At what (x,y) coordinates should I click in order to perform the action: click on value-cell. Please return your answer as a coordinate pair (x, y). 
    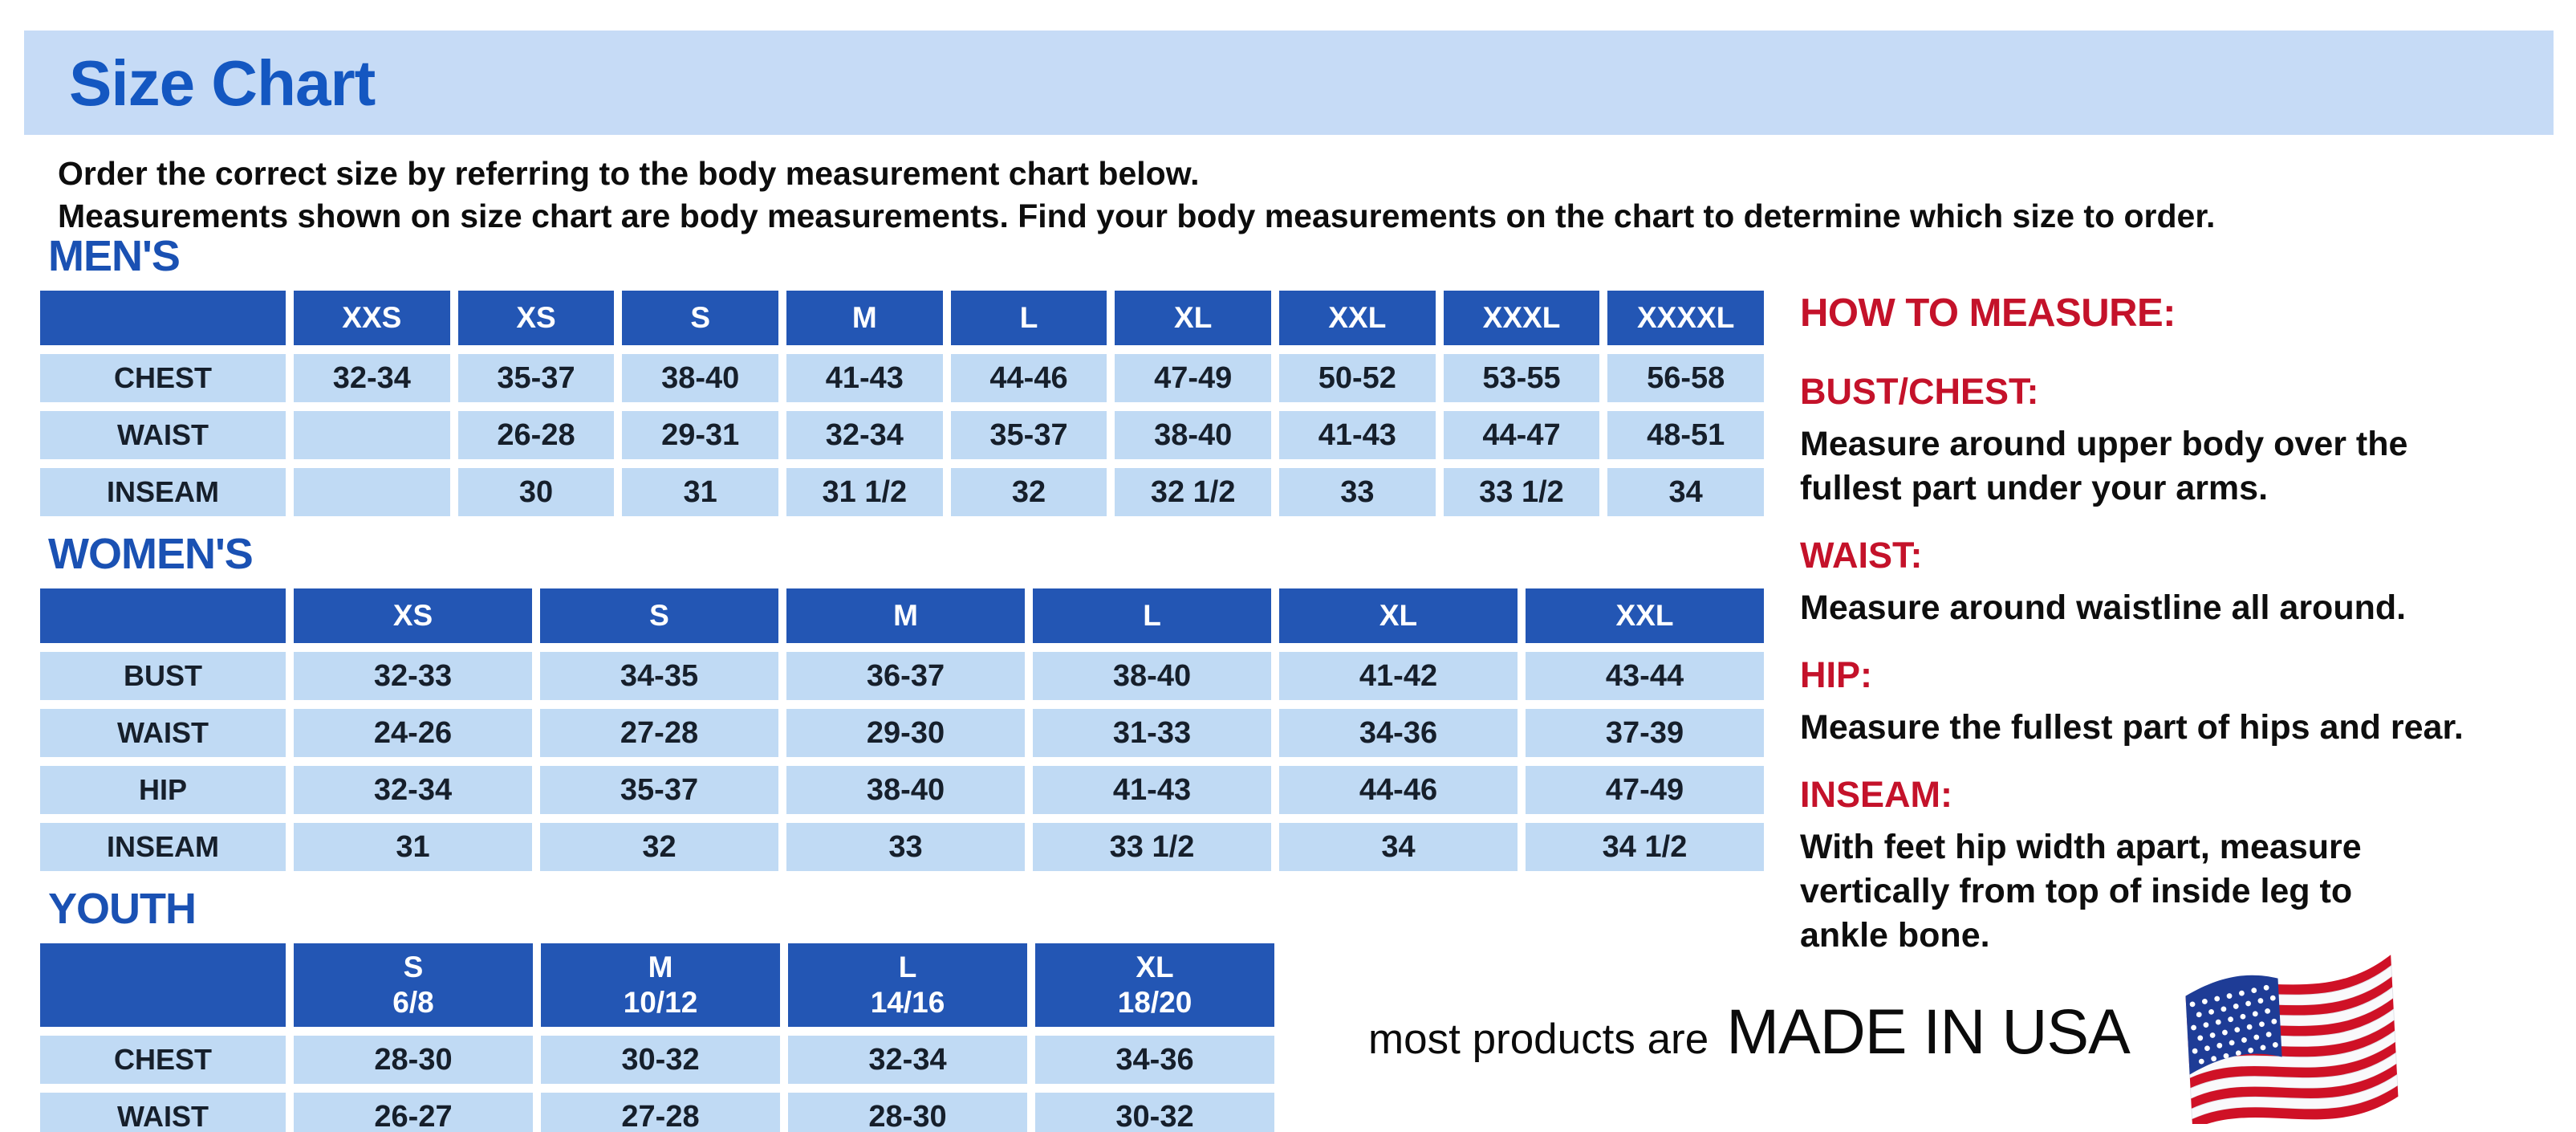
    Looking at the image, I should click on (372, 435).